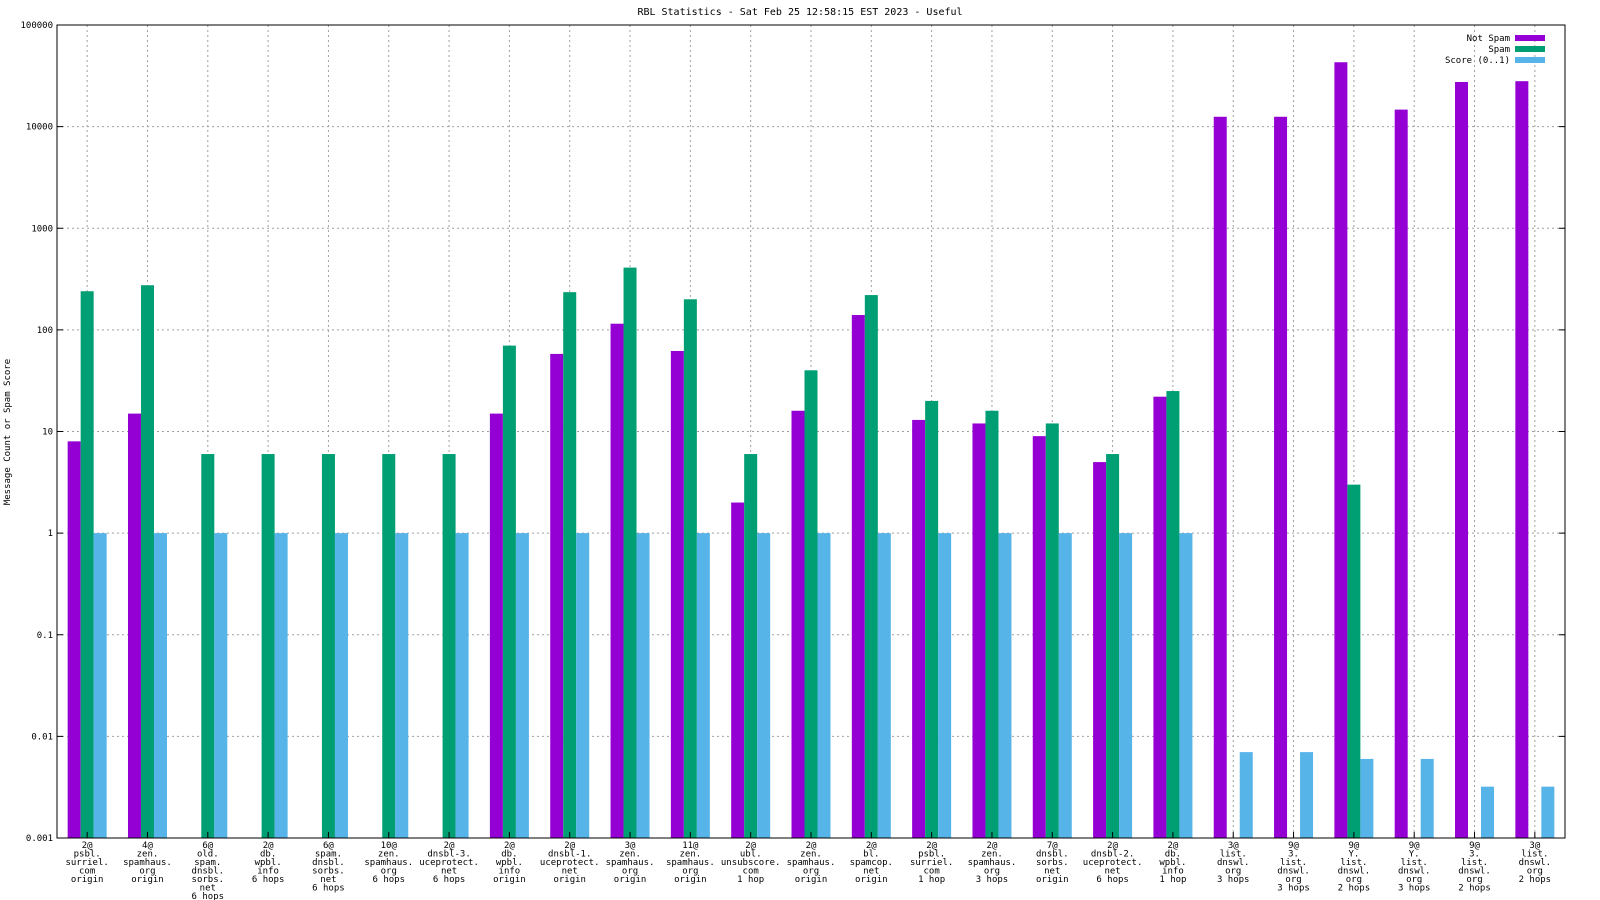 The image size is (1600, 900). I want to click on x-category-label-2: 6@ old. spam. dnsbl. sorbs. net 6 hops, so click(208, 870).